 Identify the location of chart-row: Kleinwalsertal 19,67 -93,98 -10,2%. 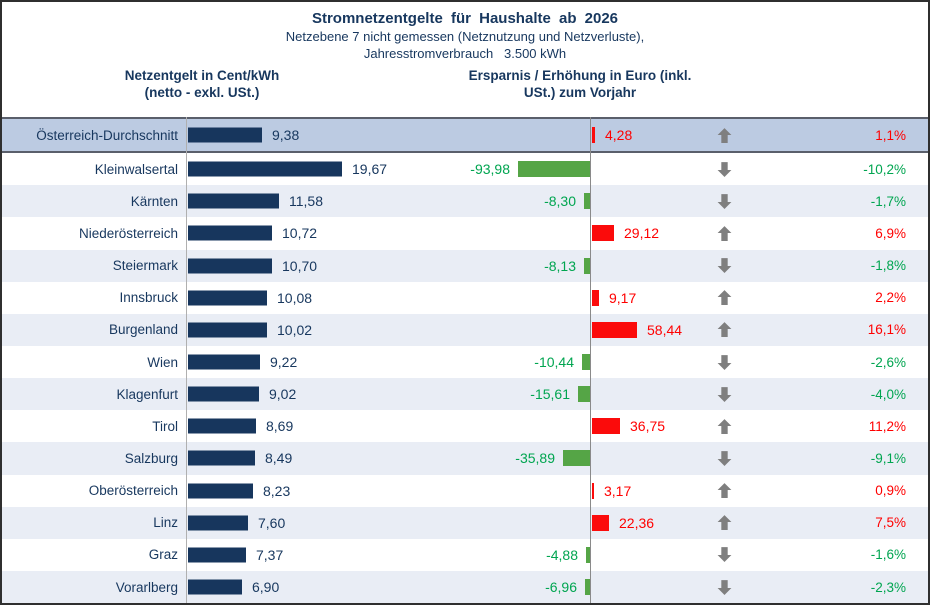
(465, 169).